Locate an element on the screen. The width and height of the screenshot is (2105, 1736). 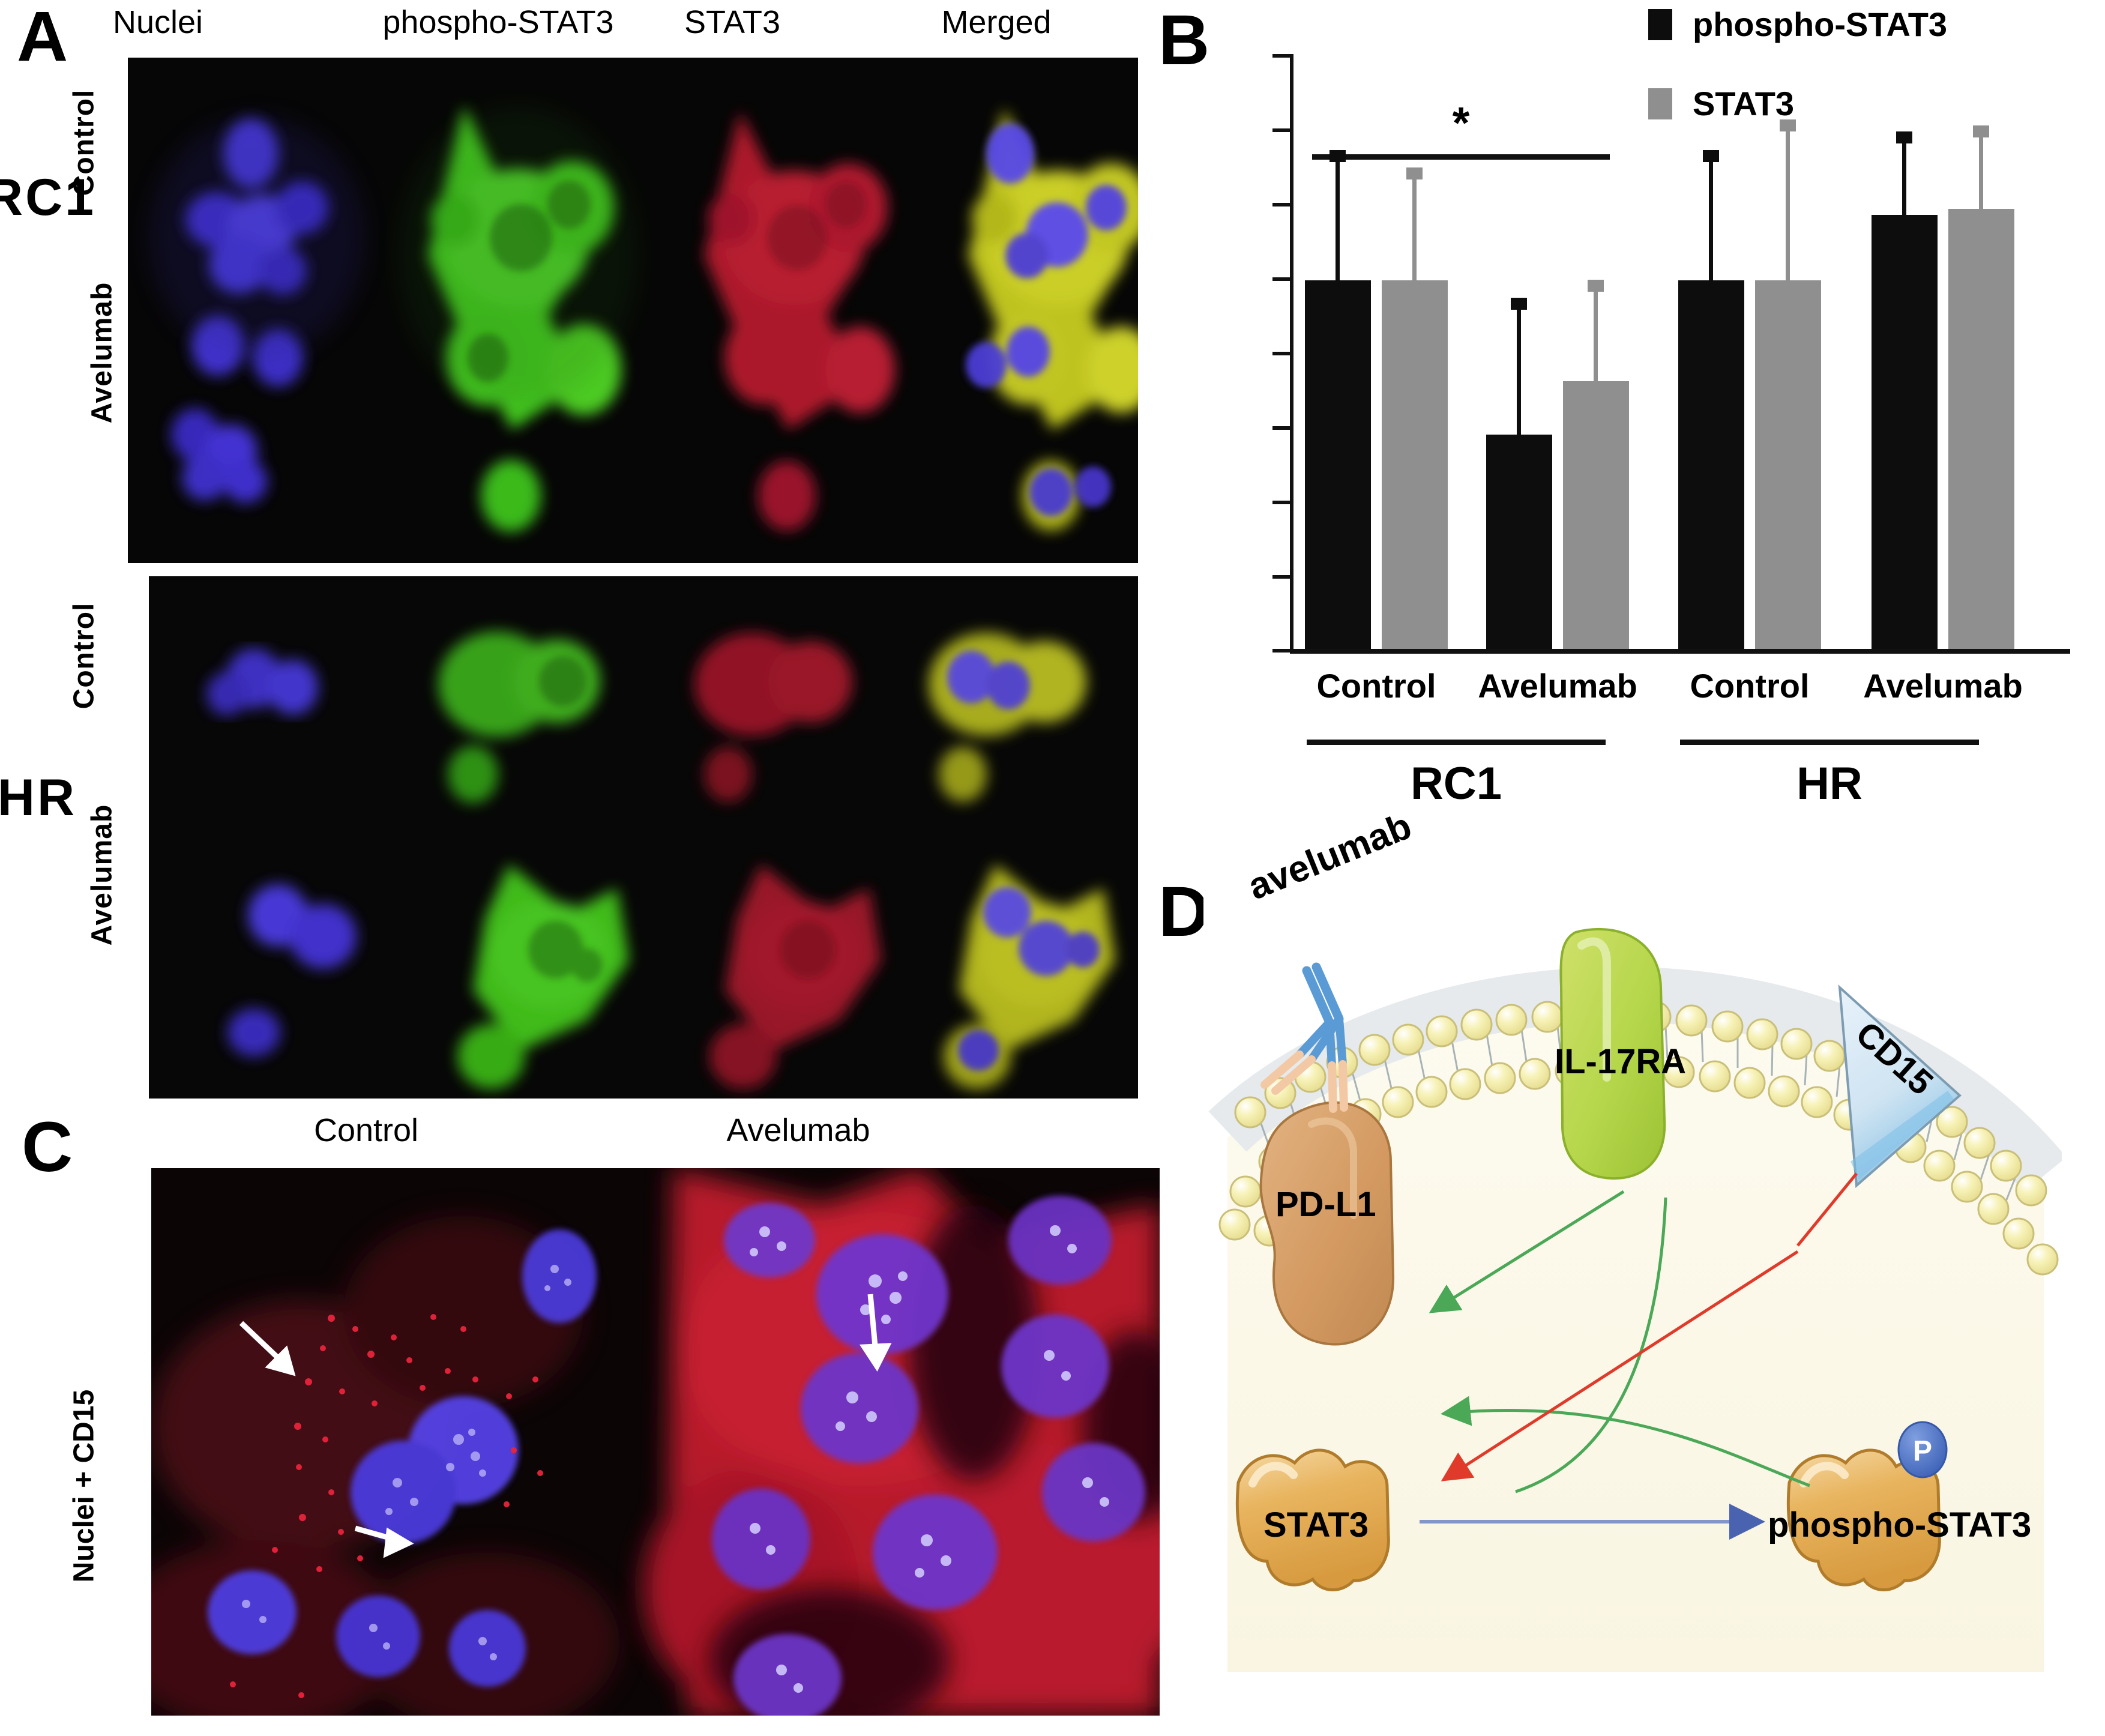
errorbar-hr-avelumab-phospho-stat3 is located at coordinates (1904, 176).